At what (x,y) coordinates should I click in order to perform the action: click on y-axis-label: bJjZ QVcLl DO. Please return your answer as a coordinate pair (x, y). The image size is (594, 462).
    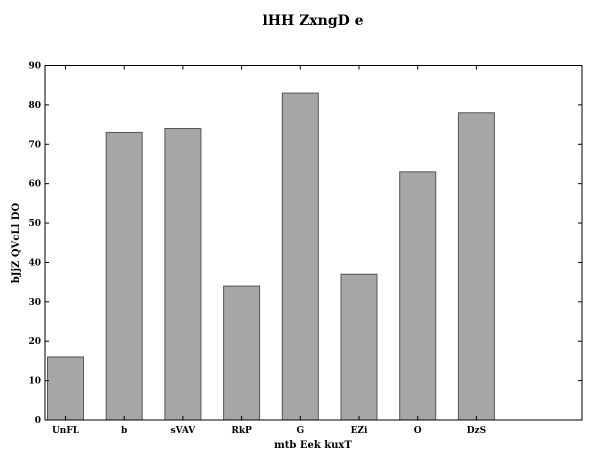
    Looking at the image, I should click on (16, 243).